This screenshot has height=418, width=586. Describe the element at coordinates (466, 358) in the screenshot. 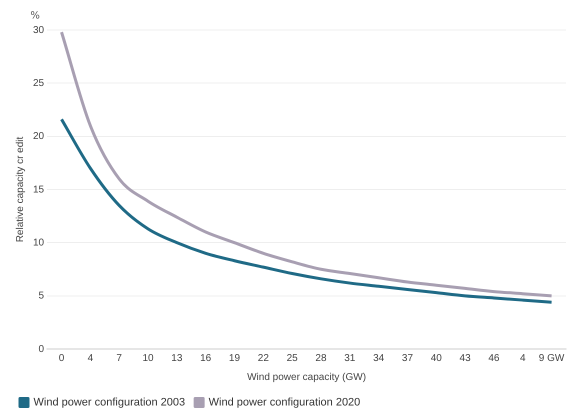

I see `x-tick-label: 43` at that location.